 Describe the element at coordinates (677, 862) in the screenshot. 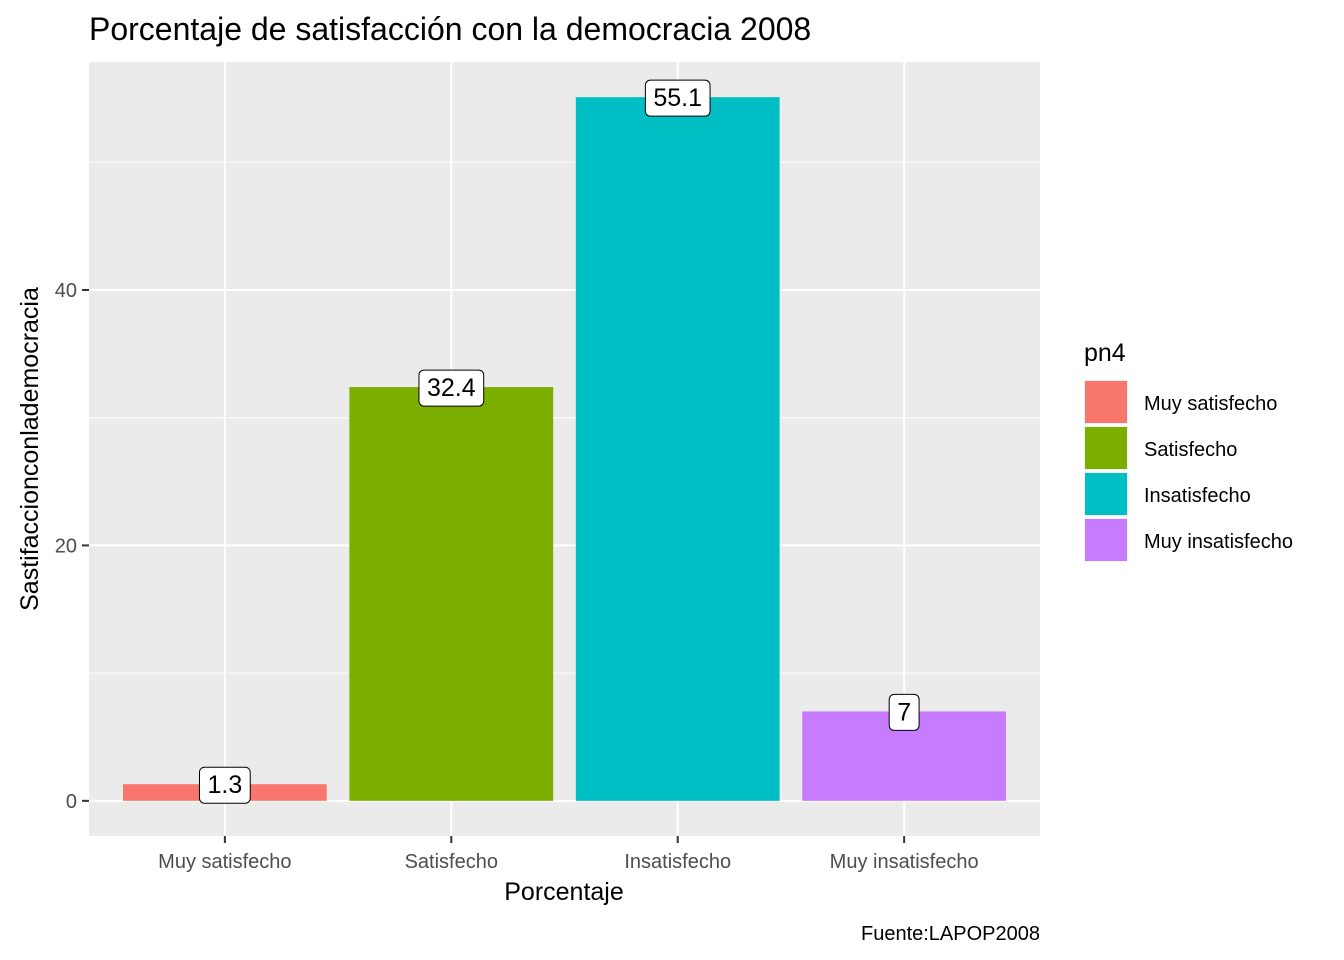

I see `x-tick-label: Insatisfecho` at that location.